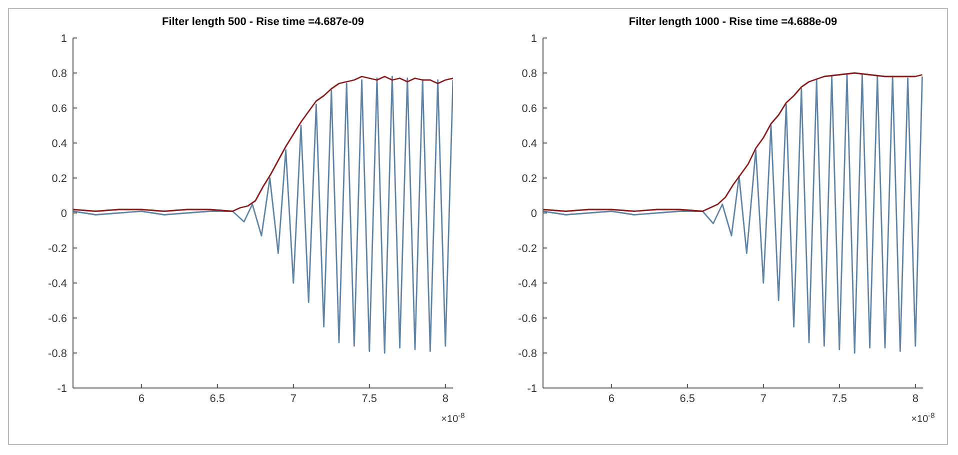 The height and width of the screenshot is (455, 958). What do you see at coordinates (733, 22) in the screenshot?
I see `chart-title: Filter length 1000 - Rise time =4.688e-09` at bounding box center [733, 22].